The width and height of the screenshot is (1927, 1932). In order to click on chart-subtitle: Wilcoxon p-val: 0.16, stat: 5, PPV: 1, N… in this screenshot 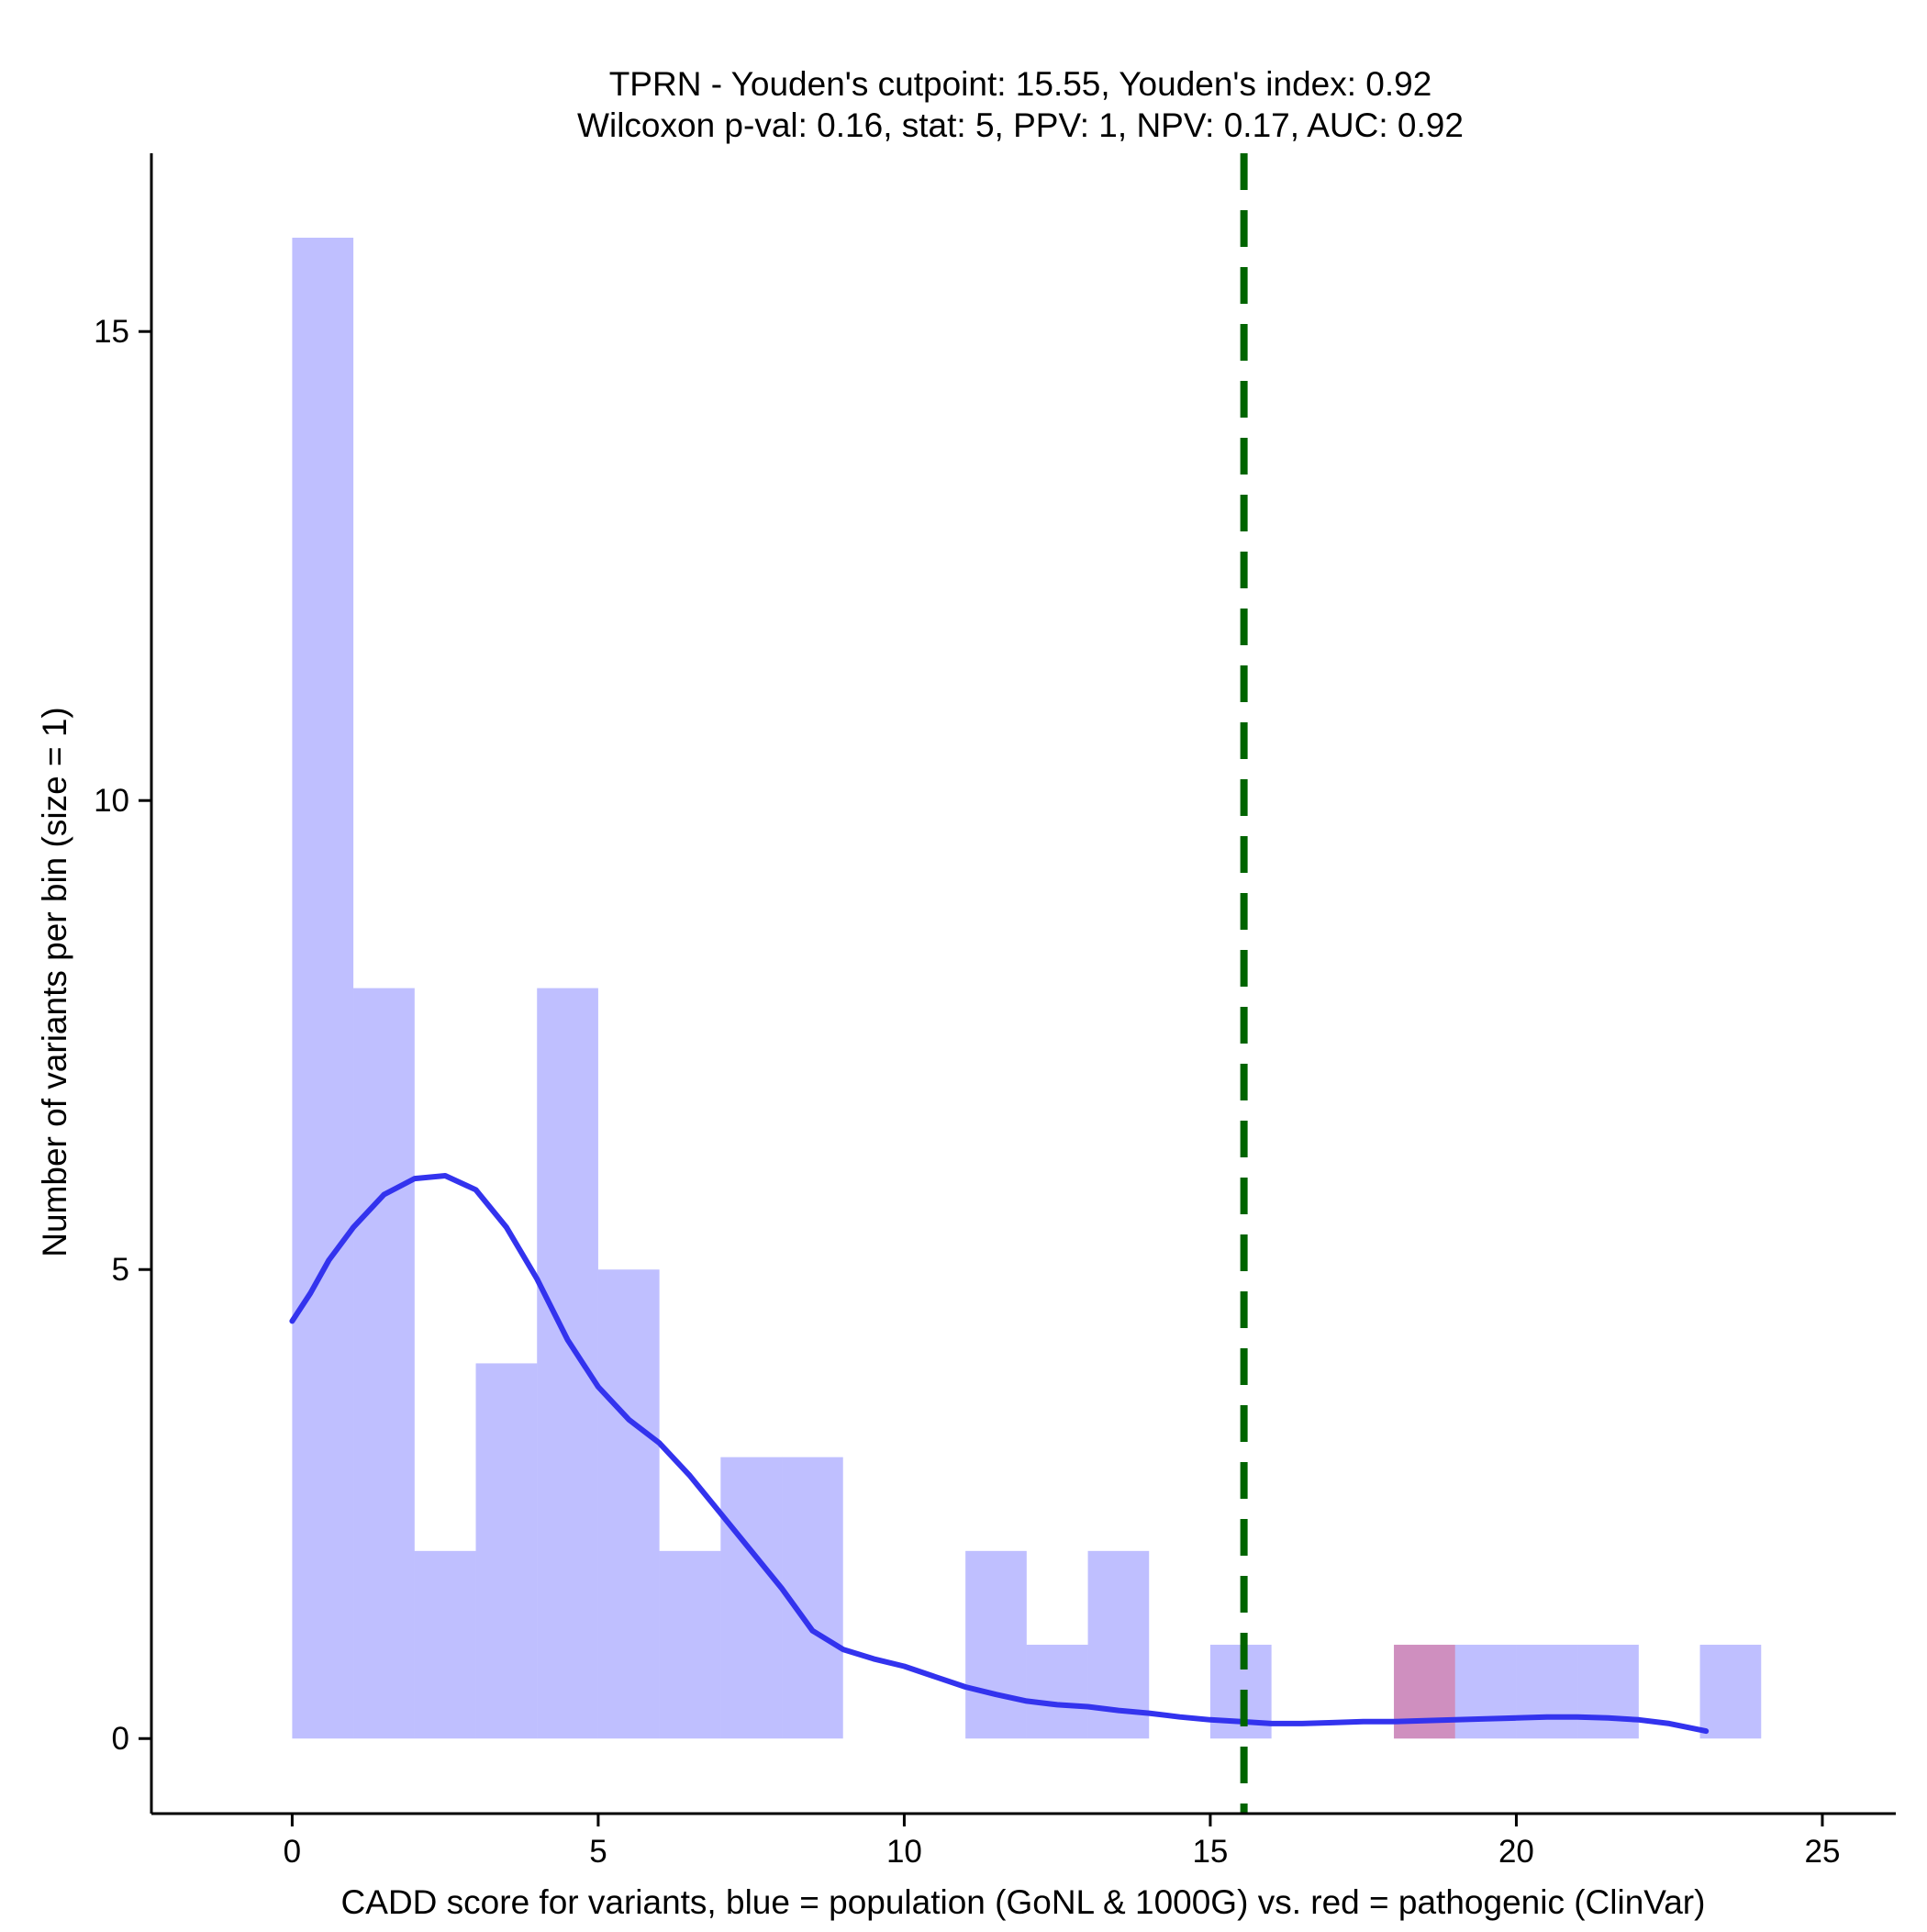, I will do `click(1021, 125)`.